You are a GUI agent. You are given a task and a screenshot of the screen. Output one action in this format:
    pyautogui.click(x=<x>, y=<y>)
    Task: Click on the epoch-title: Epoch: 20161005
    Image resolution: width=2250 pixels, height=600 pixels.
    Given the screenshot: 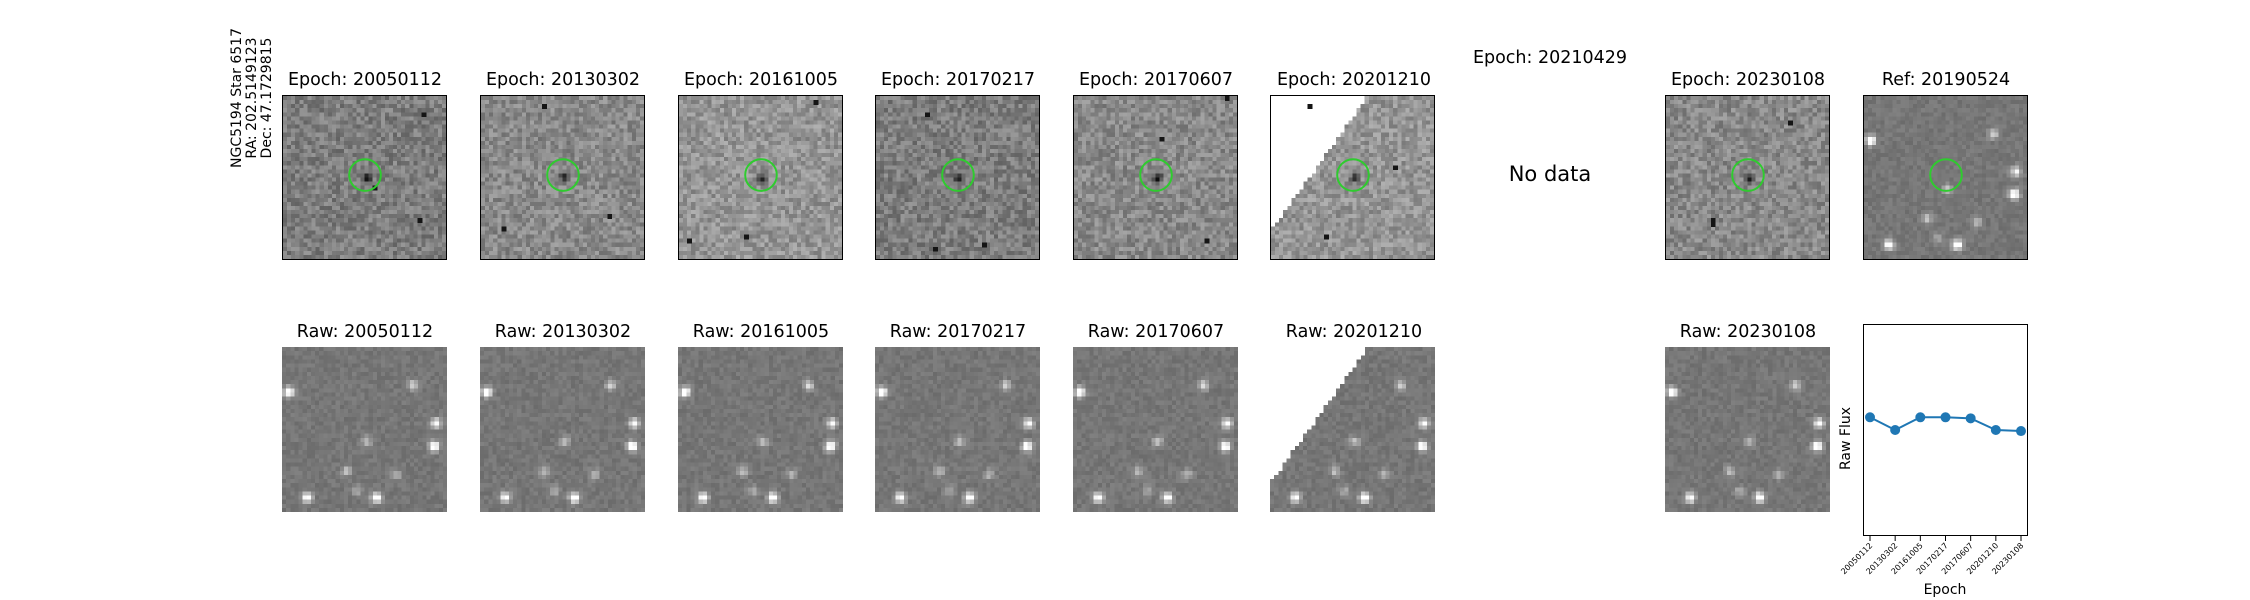 What is the action you would take?
    pyautogui.click(x=761, y=80)
    